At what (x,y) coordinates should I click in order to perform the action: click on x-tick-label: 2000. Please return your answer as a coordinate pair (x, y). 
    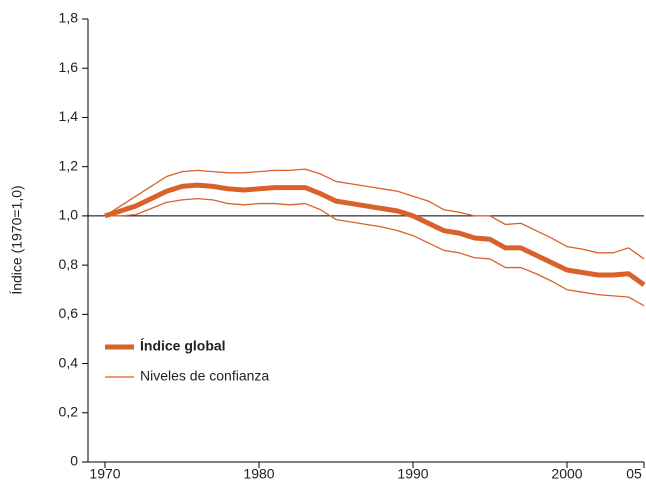
    Looking at the image, I should click on (566, 474).